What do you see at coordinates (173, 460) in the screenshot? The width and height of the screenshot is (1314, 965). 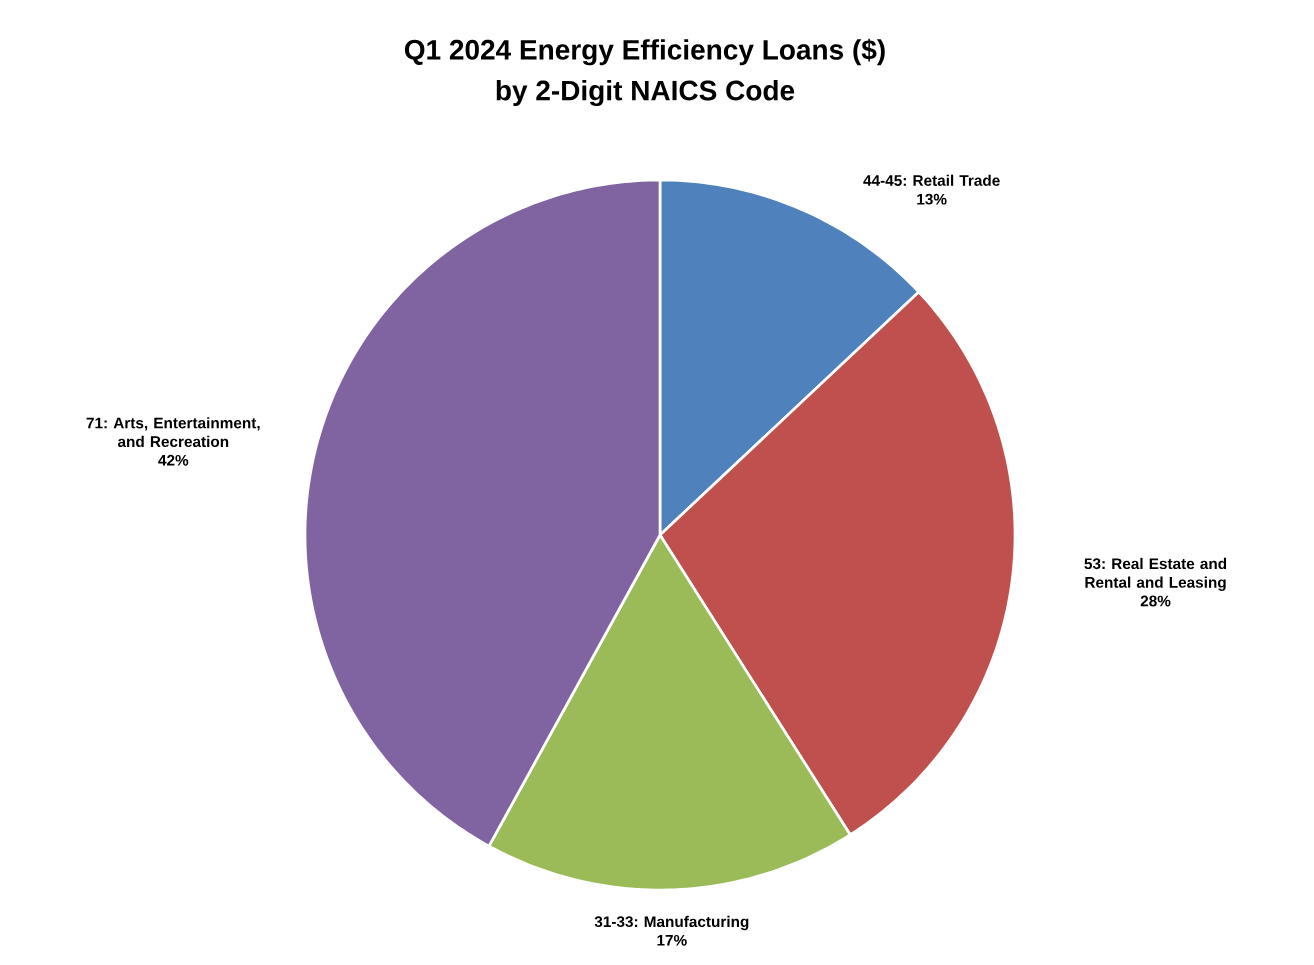 I see `data-label: 42%` at bounding box center [173, 460].